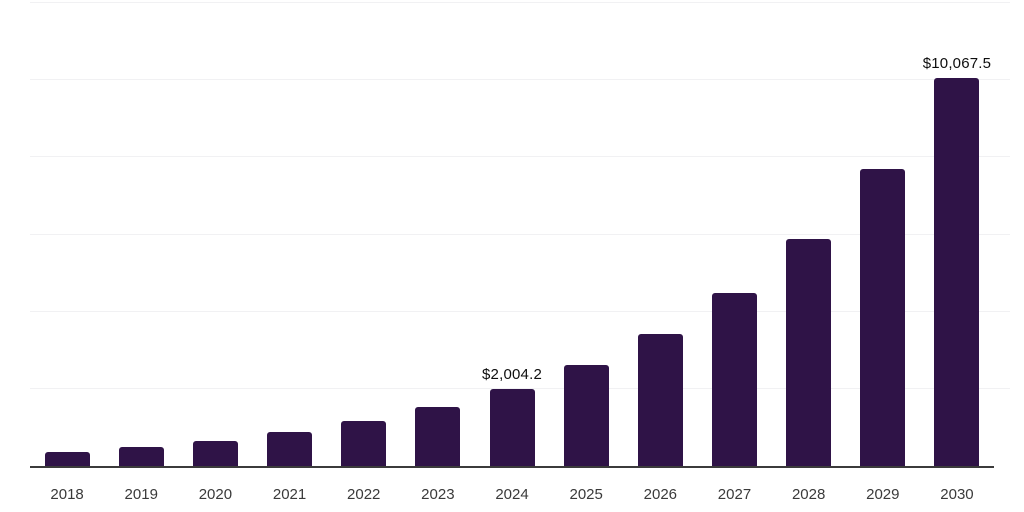  Describe the element at coordinates (734, 379) in the screenshot. I see `bar-2027` at that location.